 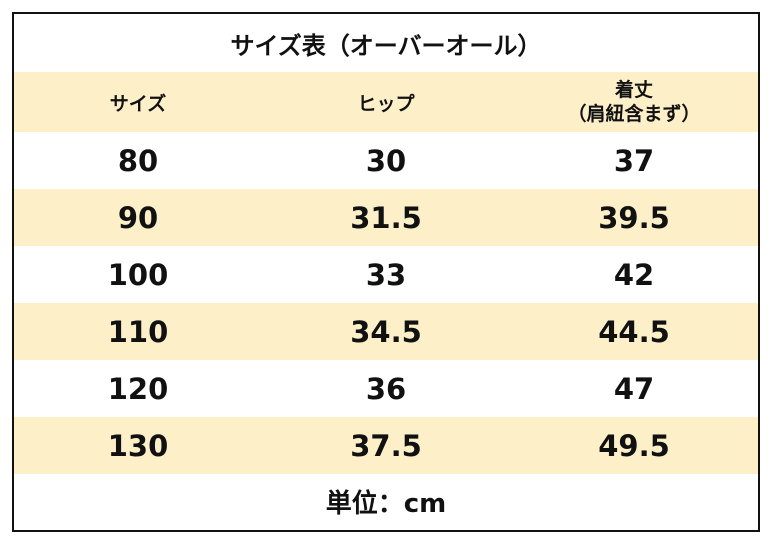 What do you see at coordinates (386, 504) in the screenshot?
I see `unit-note: 単位：cm` at bounding box center [386, 504].